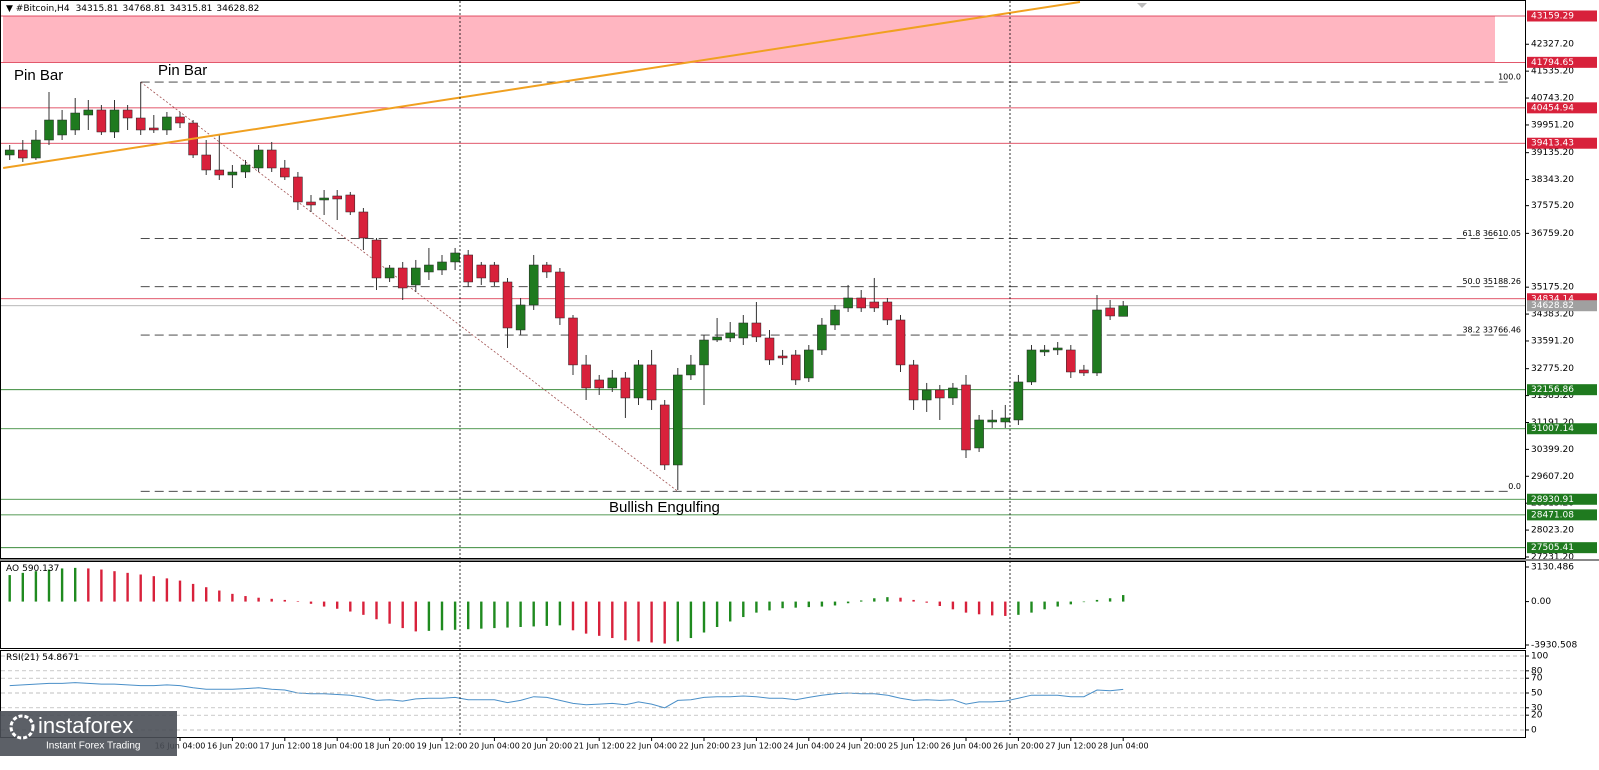 Image resolution: width=1599 pixels, height=770 pixels. What do you see at coordinates (88, 733) in the screenshot?
I see `logo: instaforex Instant Forex Trading` at bounding box center [88, 733].